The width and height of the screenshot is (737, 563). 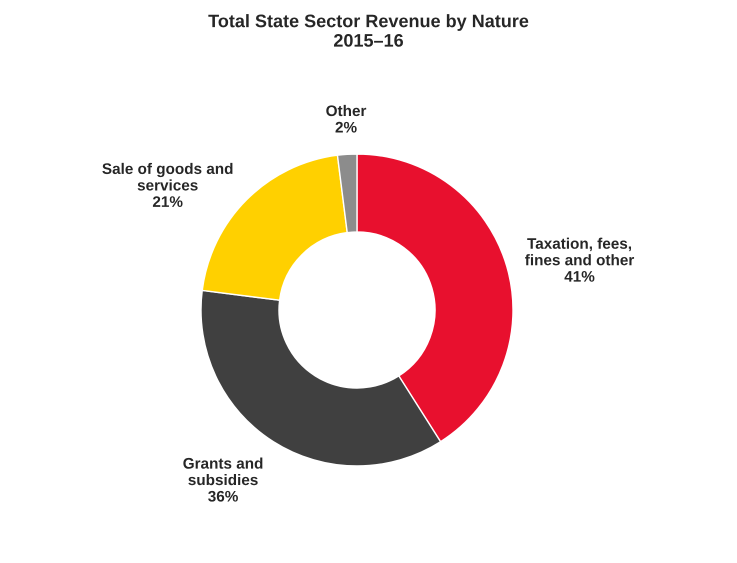 I want to click on slice-label: Taxation, fees, fines and other, so click(x=579, y=252).